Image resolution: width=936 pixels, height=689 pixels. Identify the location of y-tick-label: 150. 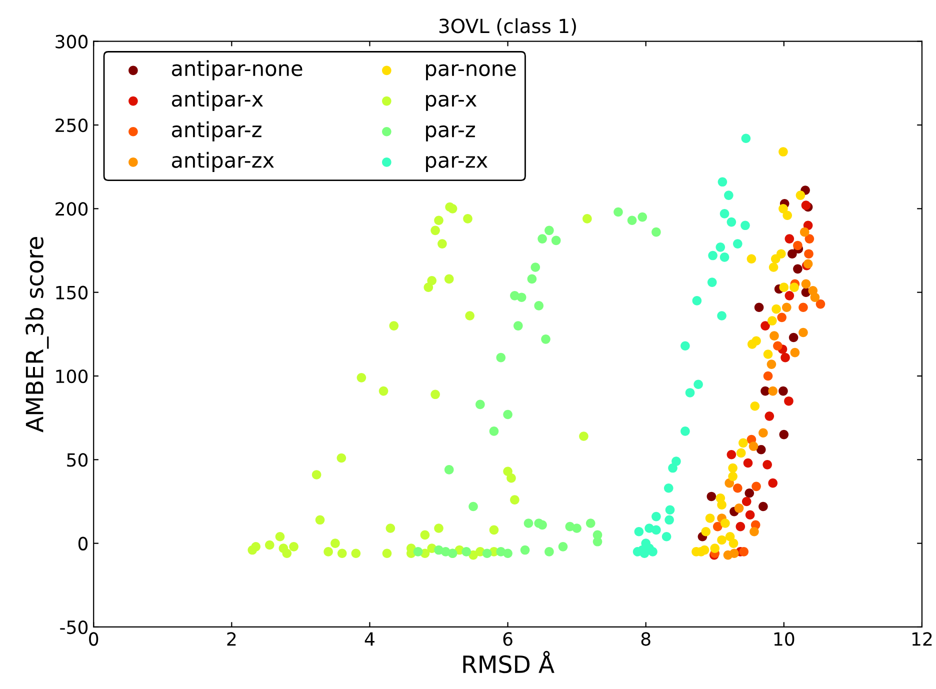
(72, 293).